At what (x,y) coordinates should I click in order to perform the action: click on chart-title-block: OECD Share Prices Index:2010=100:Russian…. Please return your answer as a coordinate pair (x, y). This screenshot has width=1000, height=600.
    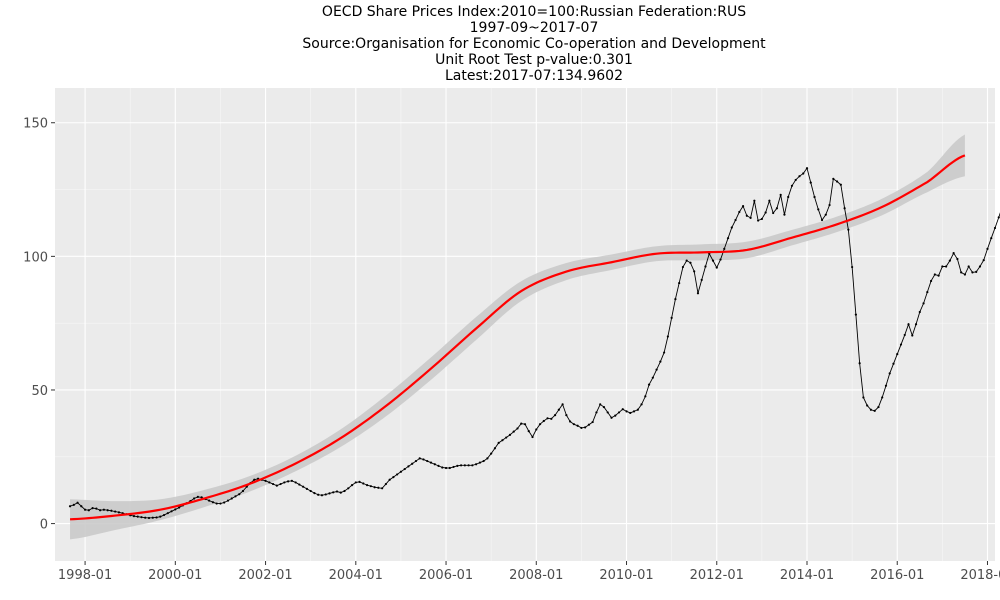
    Looking at the image, I should click on (500, 44).